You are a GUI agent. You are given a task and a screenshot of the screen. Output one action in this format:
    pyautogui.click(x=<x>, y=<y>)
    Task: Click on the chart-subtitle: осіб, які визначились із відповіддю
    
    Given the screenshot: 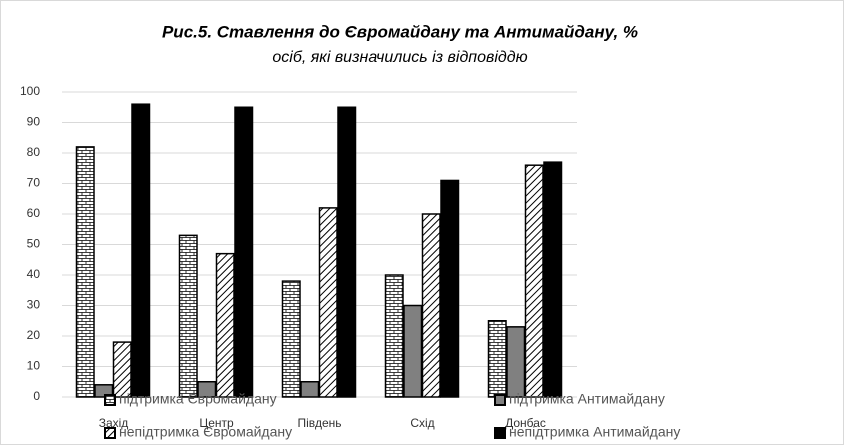 What is the action you would take?
    pyautogui.click(x=399, y=57)
    